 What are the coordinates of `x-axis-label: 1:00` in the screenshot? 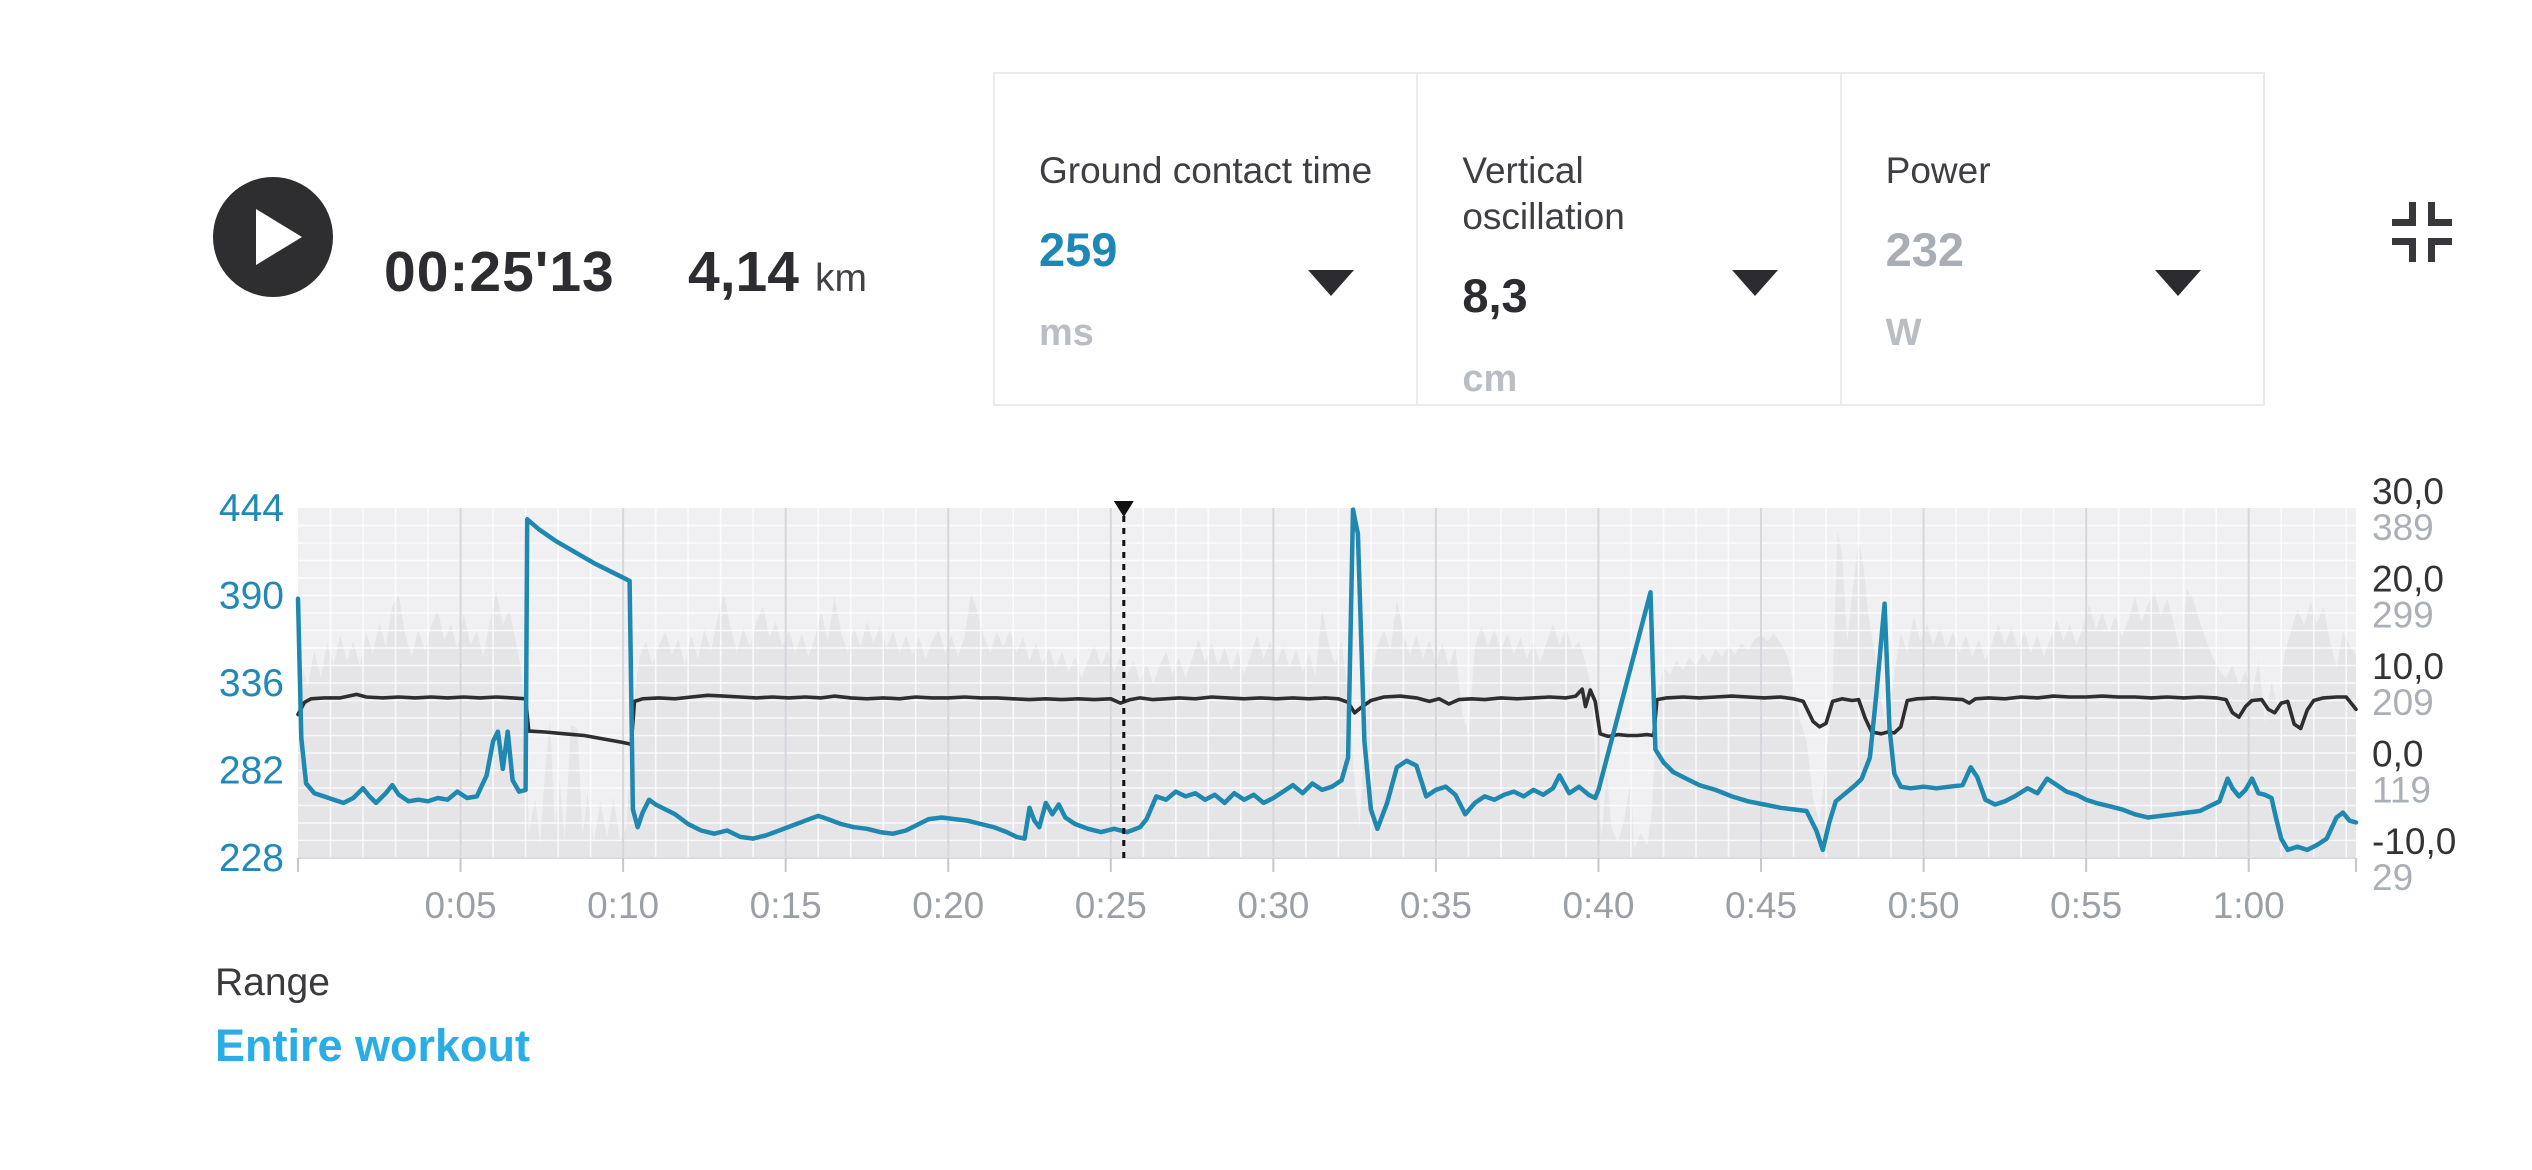 It's located at (2249, 905).